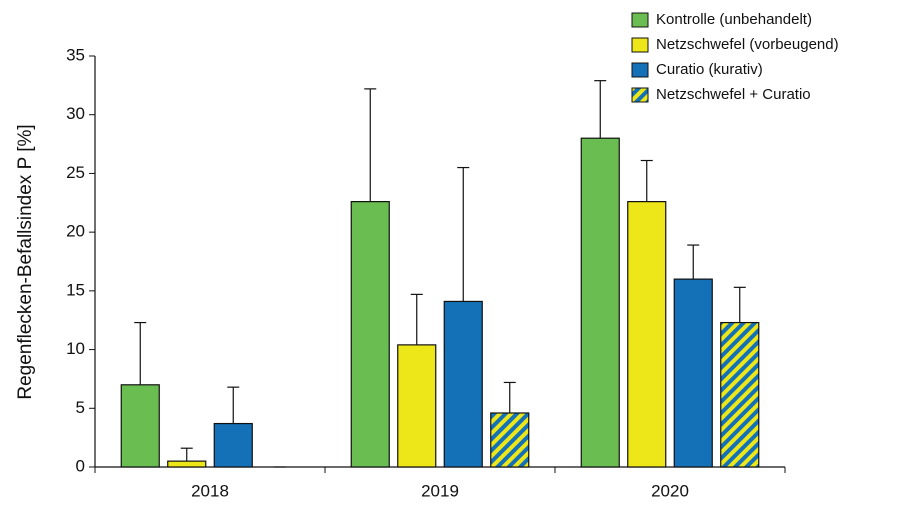 The image size is (914, 508). What do you see at coordinates (734, 19) in the screenshot?
I see `legend-label: Kontrolle (unbehandelt)` at bounding box center [734, 19].